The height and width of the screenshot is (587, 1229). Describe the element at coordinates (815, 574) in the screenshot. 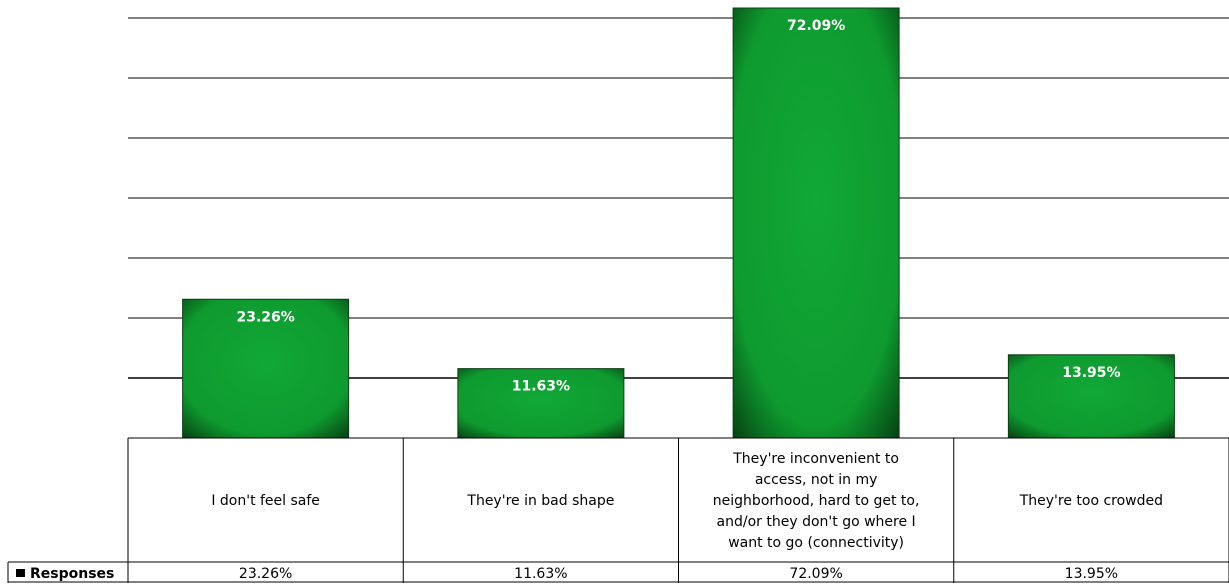

I see `table-value: 72.09%` at that location.